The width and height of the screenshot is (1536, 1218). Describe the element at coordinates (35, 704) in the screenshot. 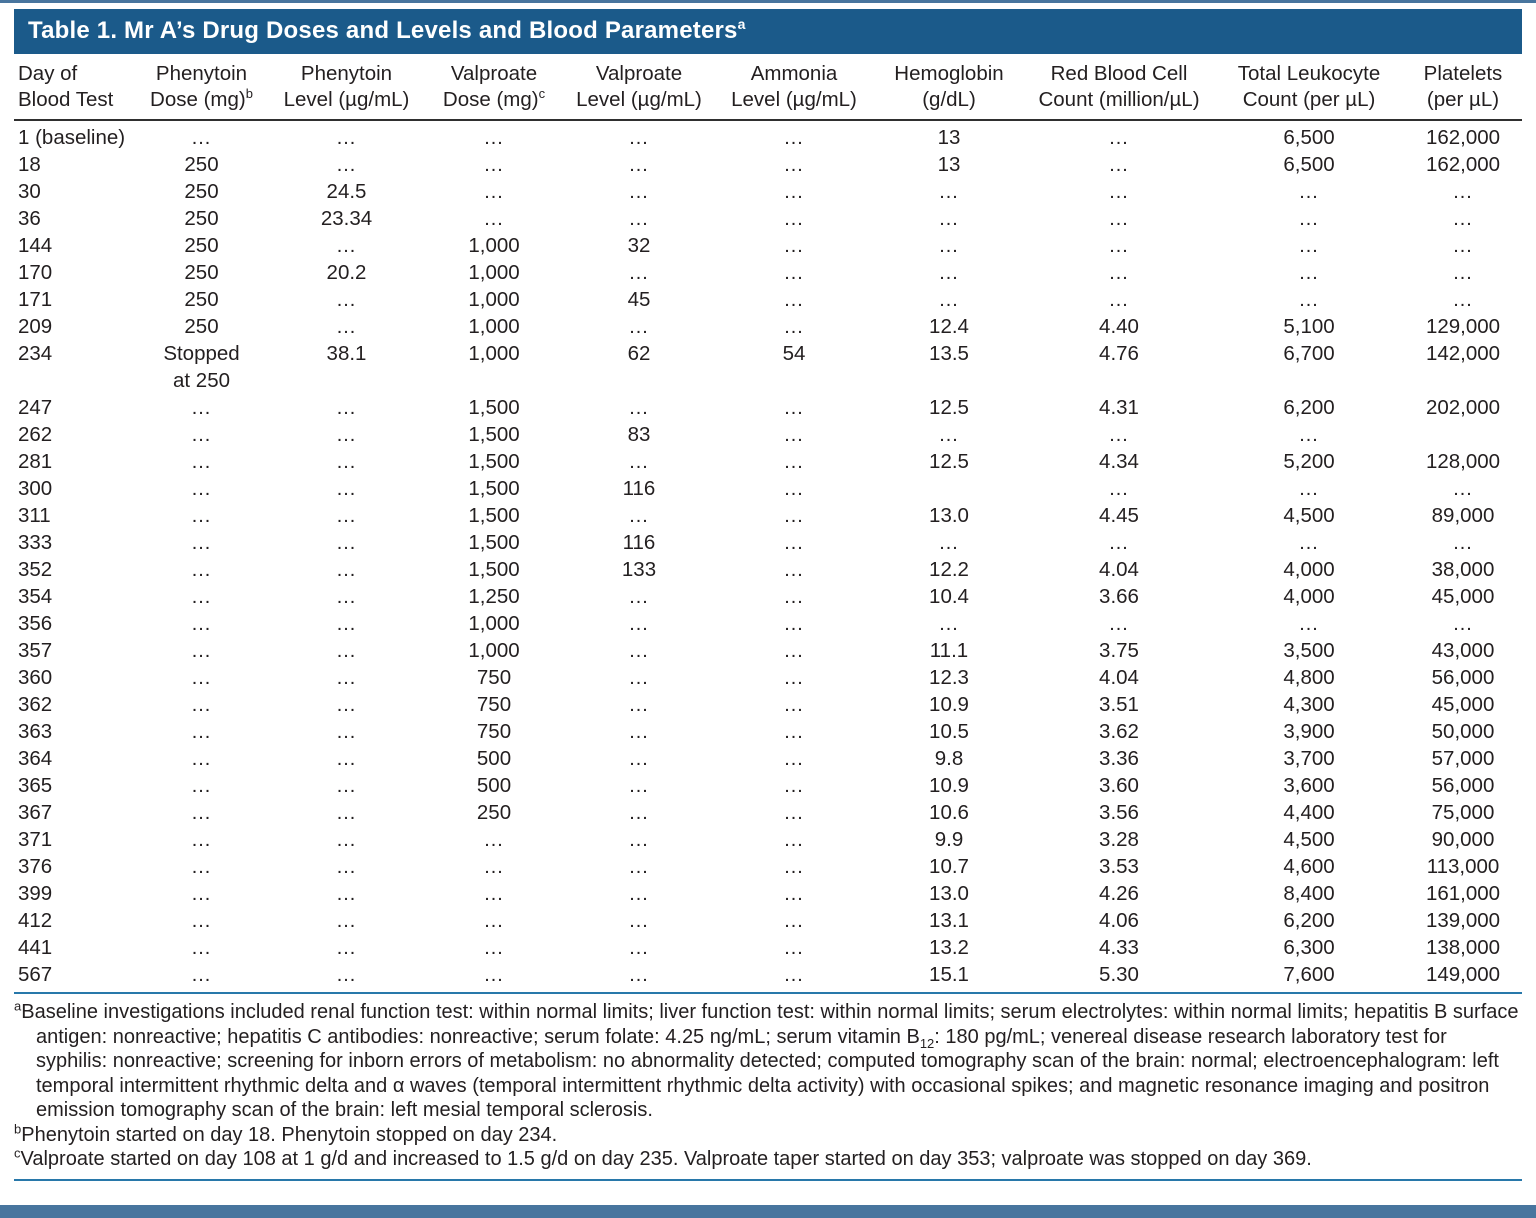

I see `day-cell: 362` at that location.